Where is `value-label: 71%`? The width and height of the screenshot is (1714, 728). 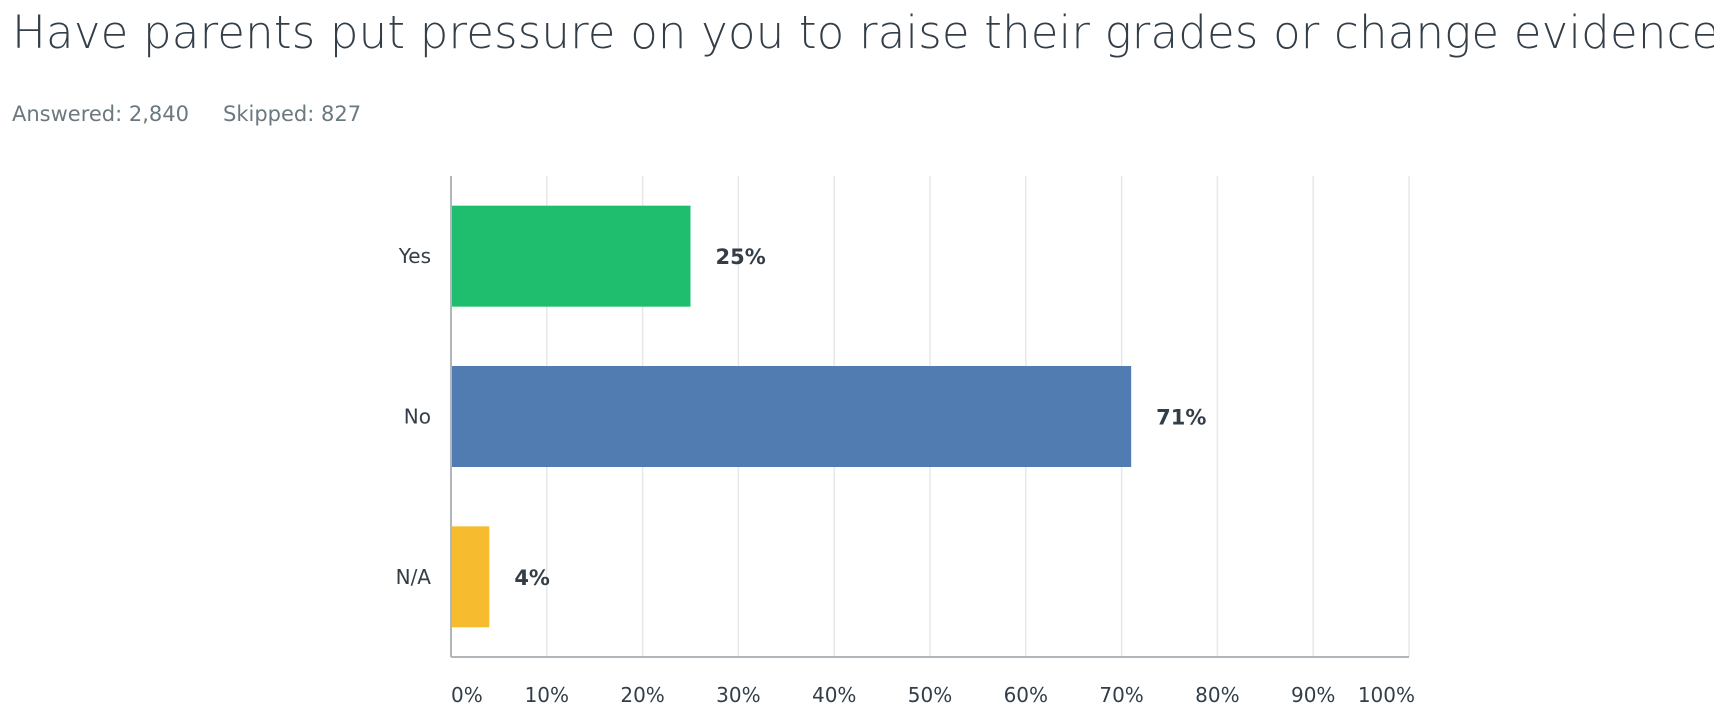 value-label: 71% is located at coordinates (1181, 418).